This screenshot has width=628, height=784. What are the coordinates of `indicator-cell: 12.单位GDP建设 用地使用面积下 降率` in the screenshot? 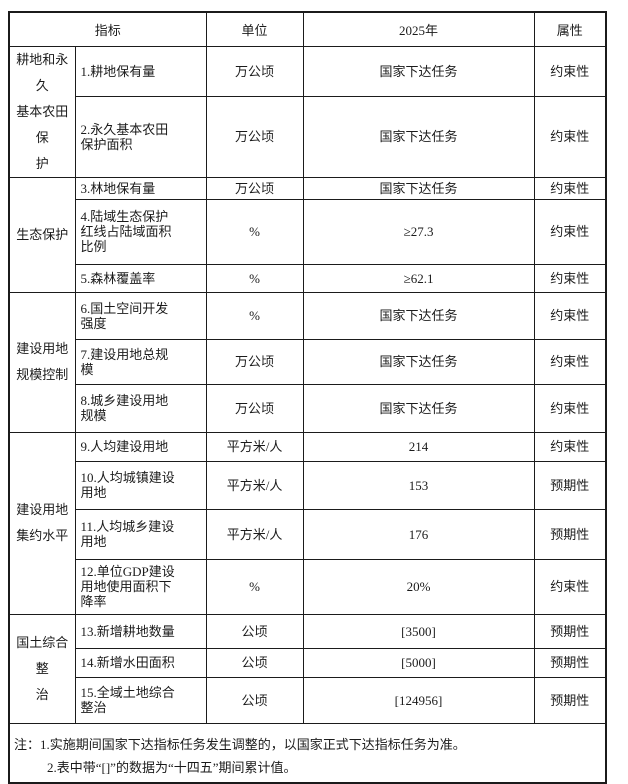 It's located at (140, 586).